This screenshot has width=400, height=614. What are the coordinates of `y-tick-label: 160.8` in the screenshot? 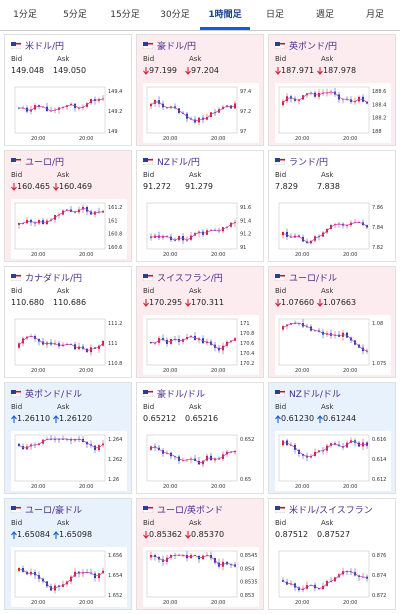 It's located at (115, 235).